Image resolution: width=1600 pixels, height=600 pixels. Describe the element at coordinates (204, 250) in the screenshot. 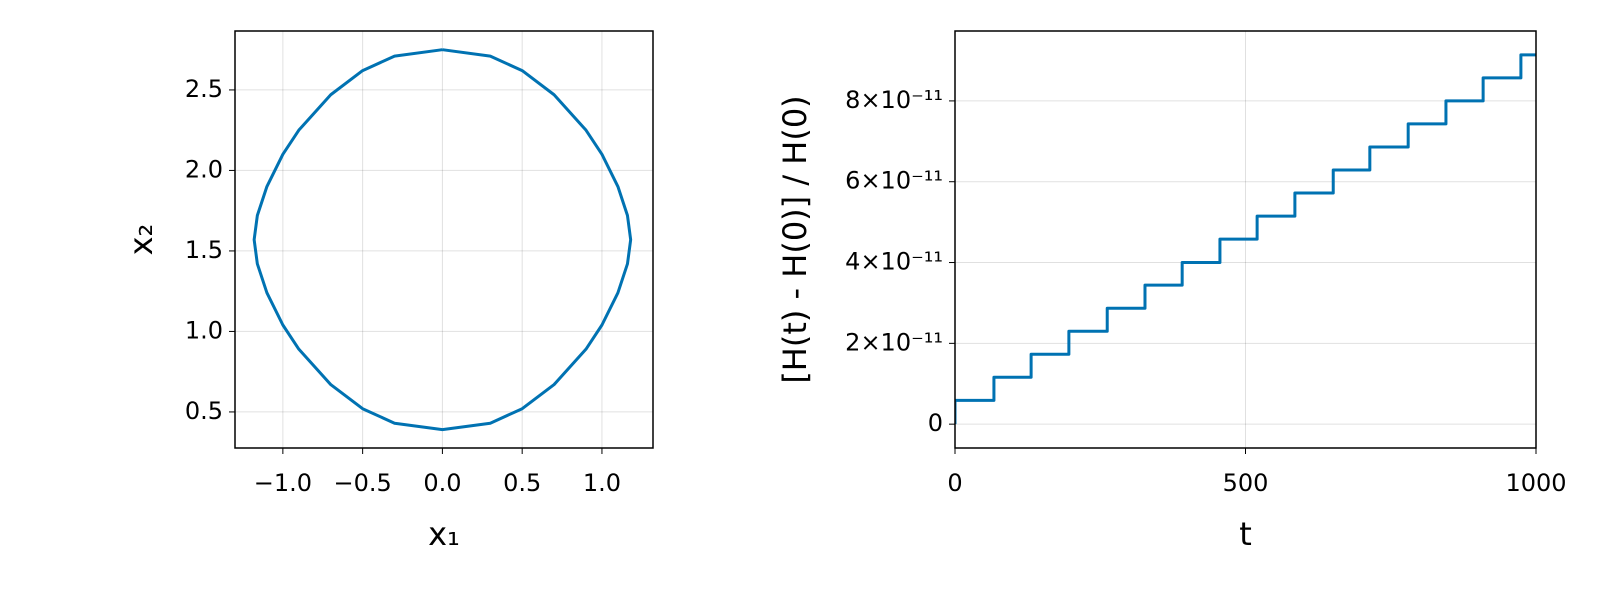

I see `y-tick-label: 1.5` at that location.